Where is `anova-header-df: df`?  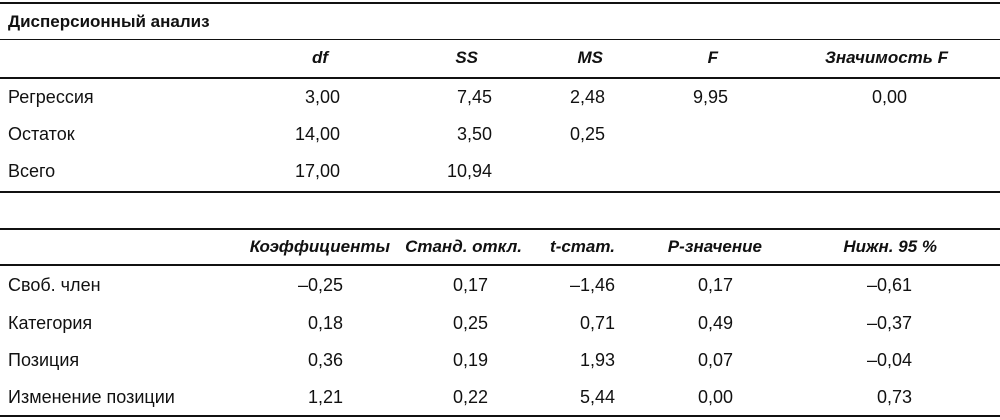
anova-header-df: df is located at coordinates (319, 57).